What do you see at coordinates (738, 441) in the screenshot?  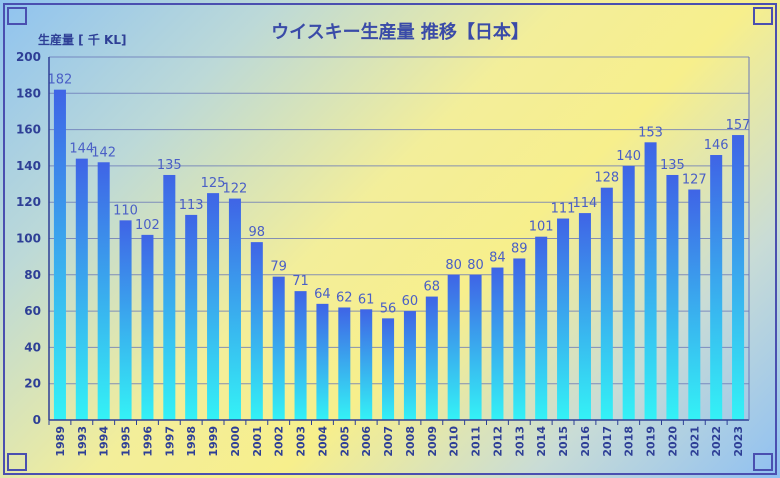 I see `x-tick-label: 2023` at bounding box center [738, 441].